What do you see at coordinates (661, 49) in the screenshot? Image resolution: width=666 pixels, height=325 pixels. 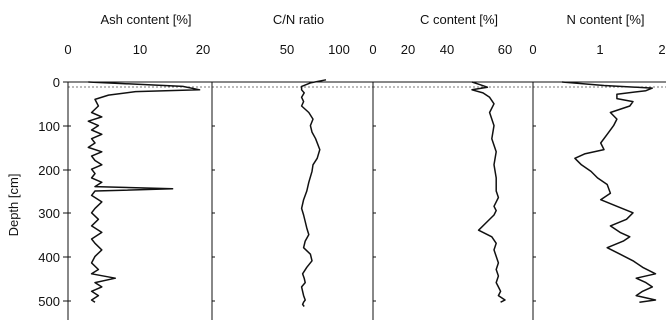 I see `x-tick-label: 2` at bounding box center [661, 49].